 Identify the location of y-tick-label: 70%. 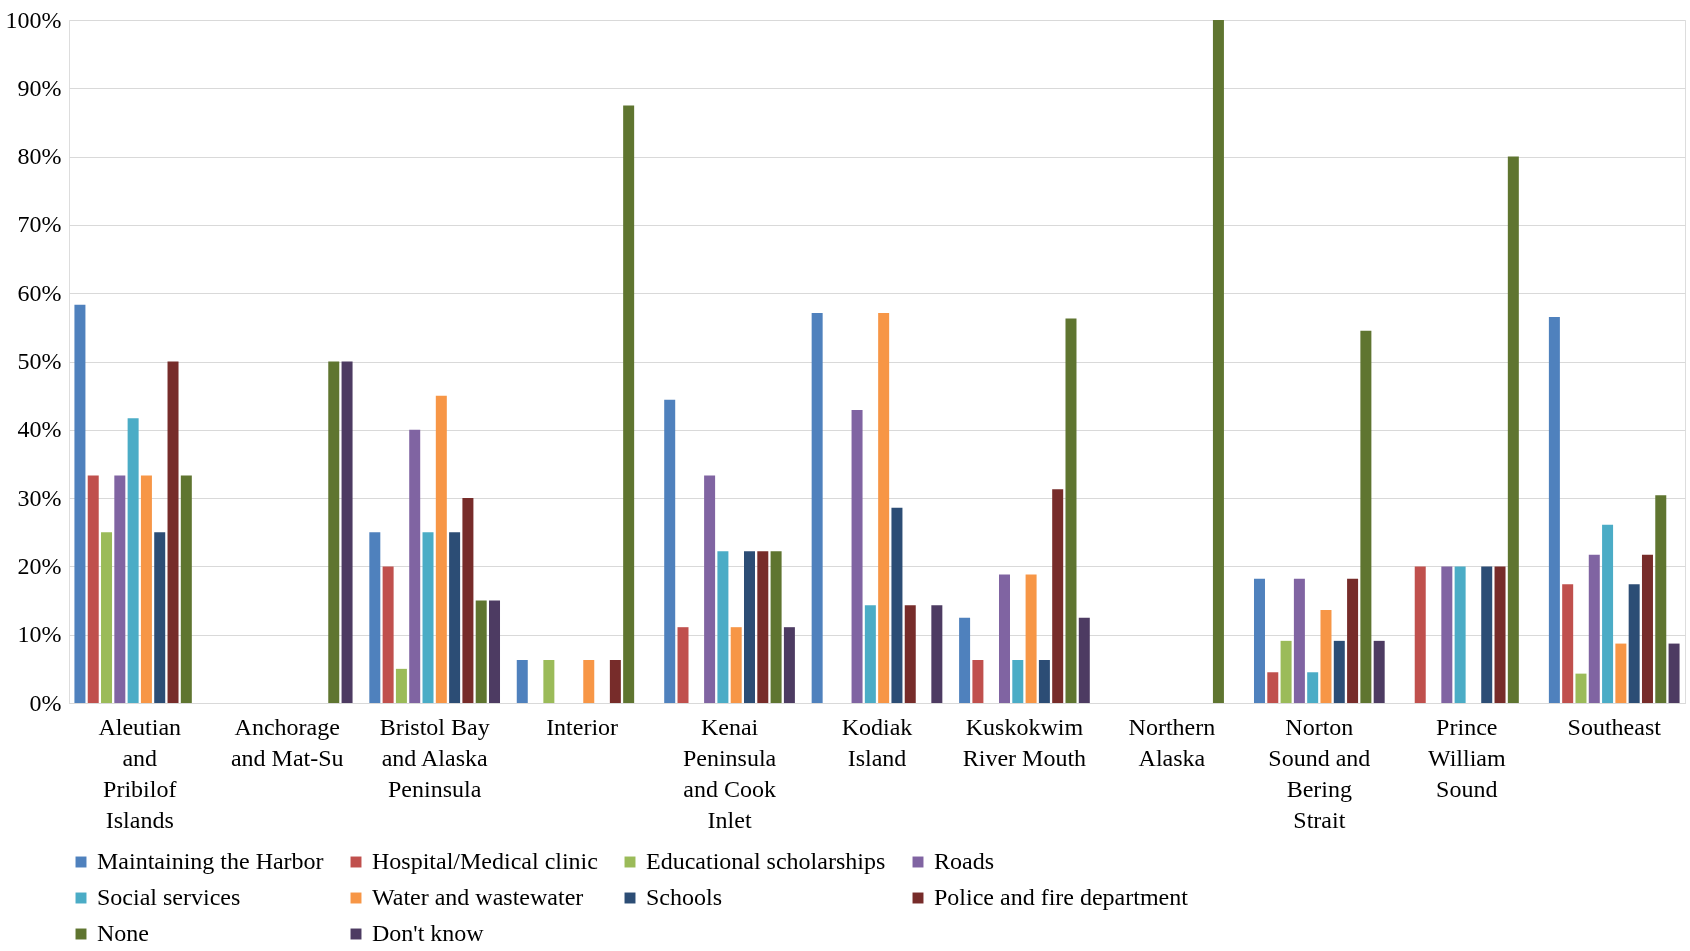
(39, 224).